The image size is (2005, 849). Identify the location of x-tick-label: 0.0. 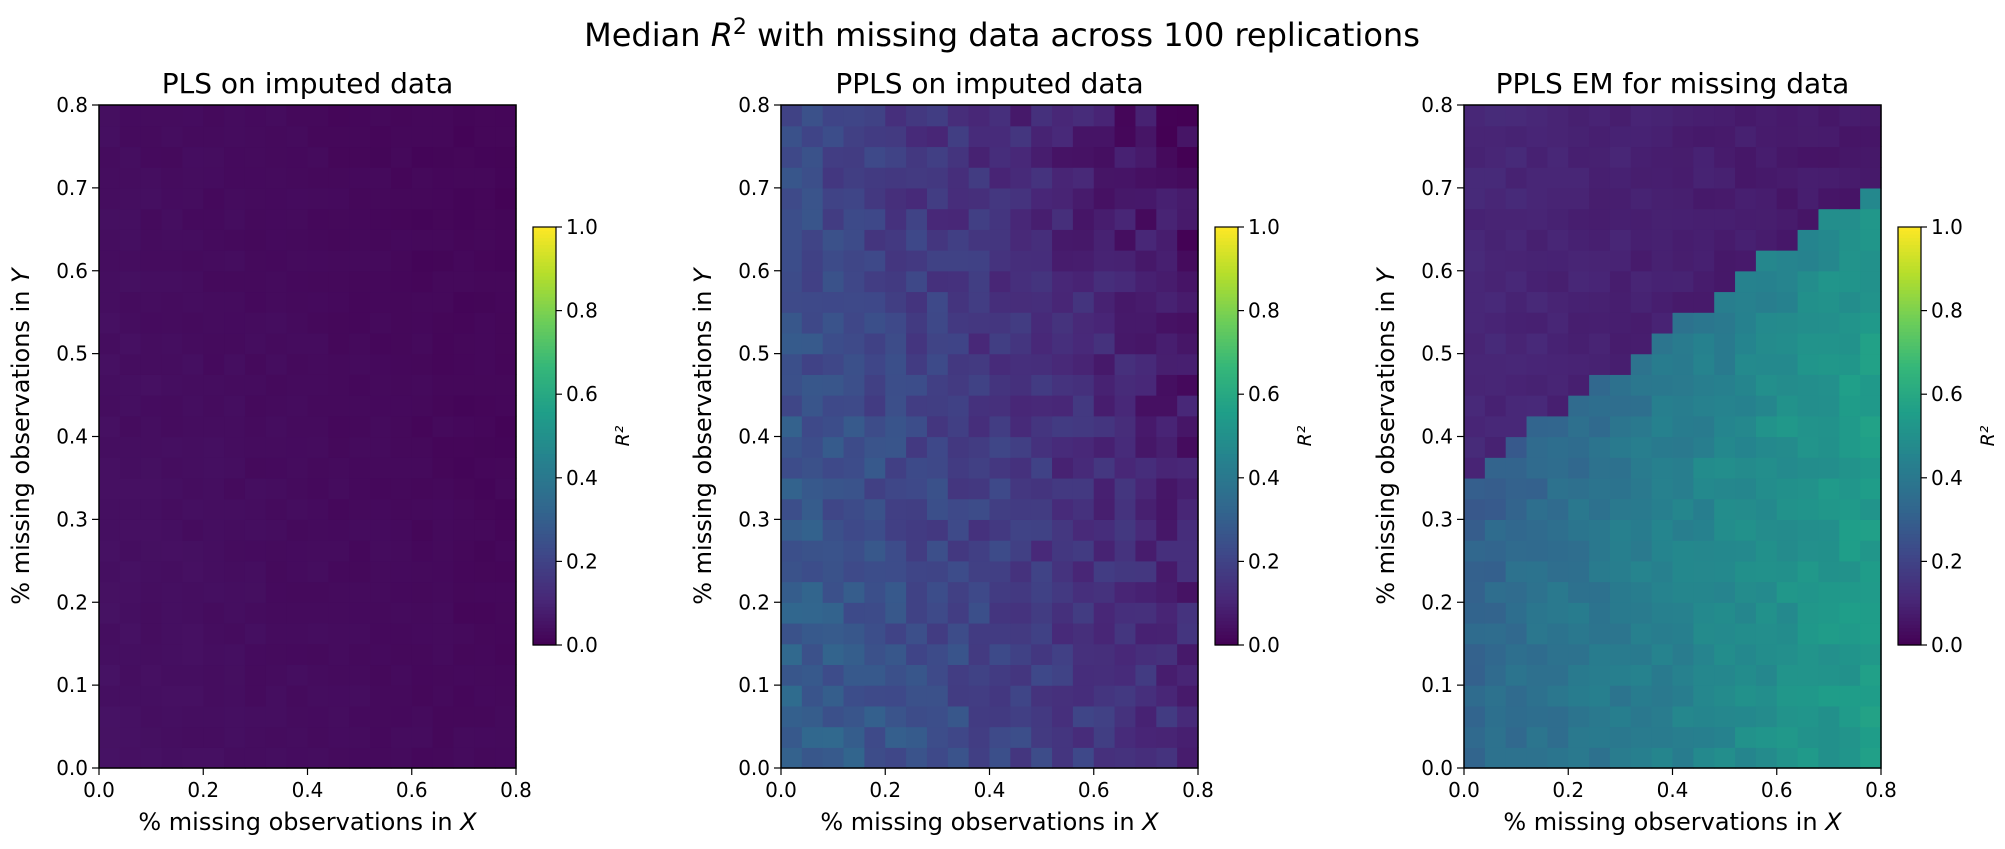
(1464, 790).